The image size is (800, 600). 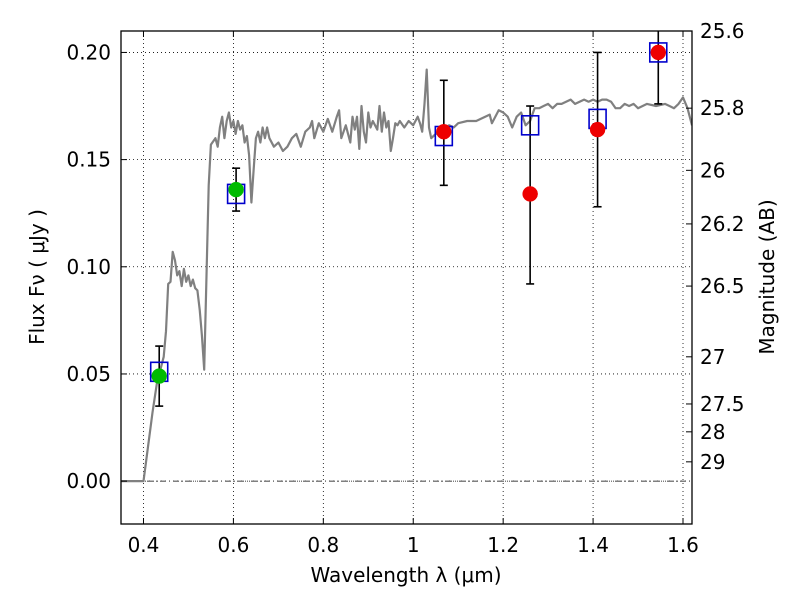 What do you see at coordinates (413, 545) in the screenshot?
I see `x-tick-label: 1` at bounding box center [413, 545].